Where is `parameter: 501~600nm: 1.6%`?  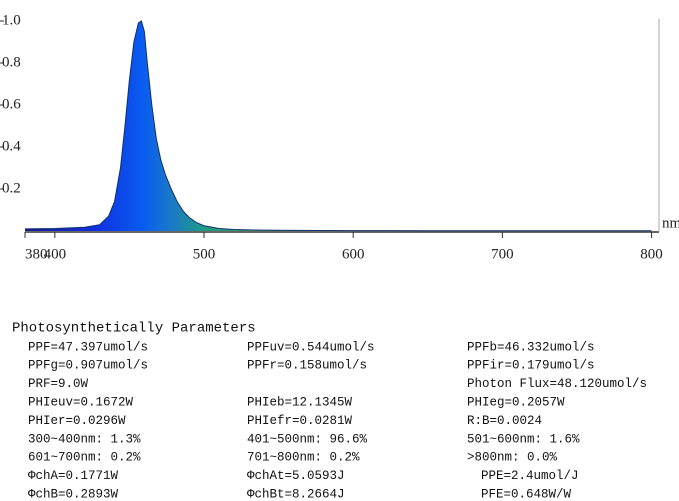
parameter: 501~600nm: 1.6% is located at coordinates (523, 439).